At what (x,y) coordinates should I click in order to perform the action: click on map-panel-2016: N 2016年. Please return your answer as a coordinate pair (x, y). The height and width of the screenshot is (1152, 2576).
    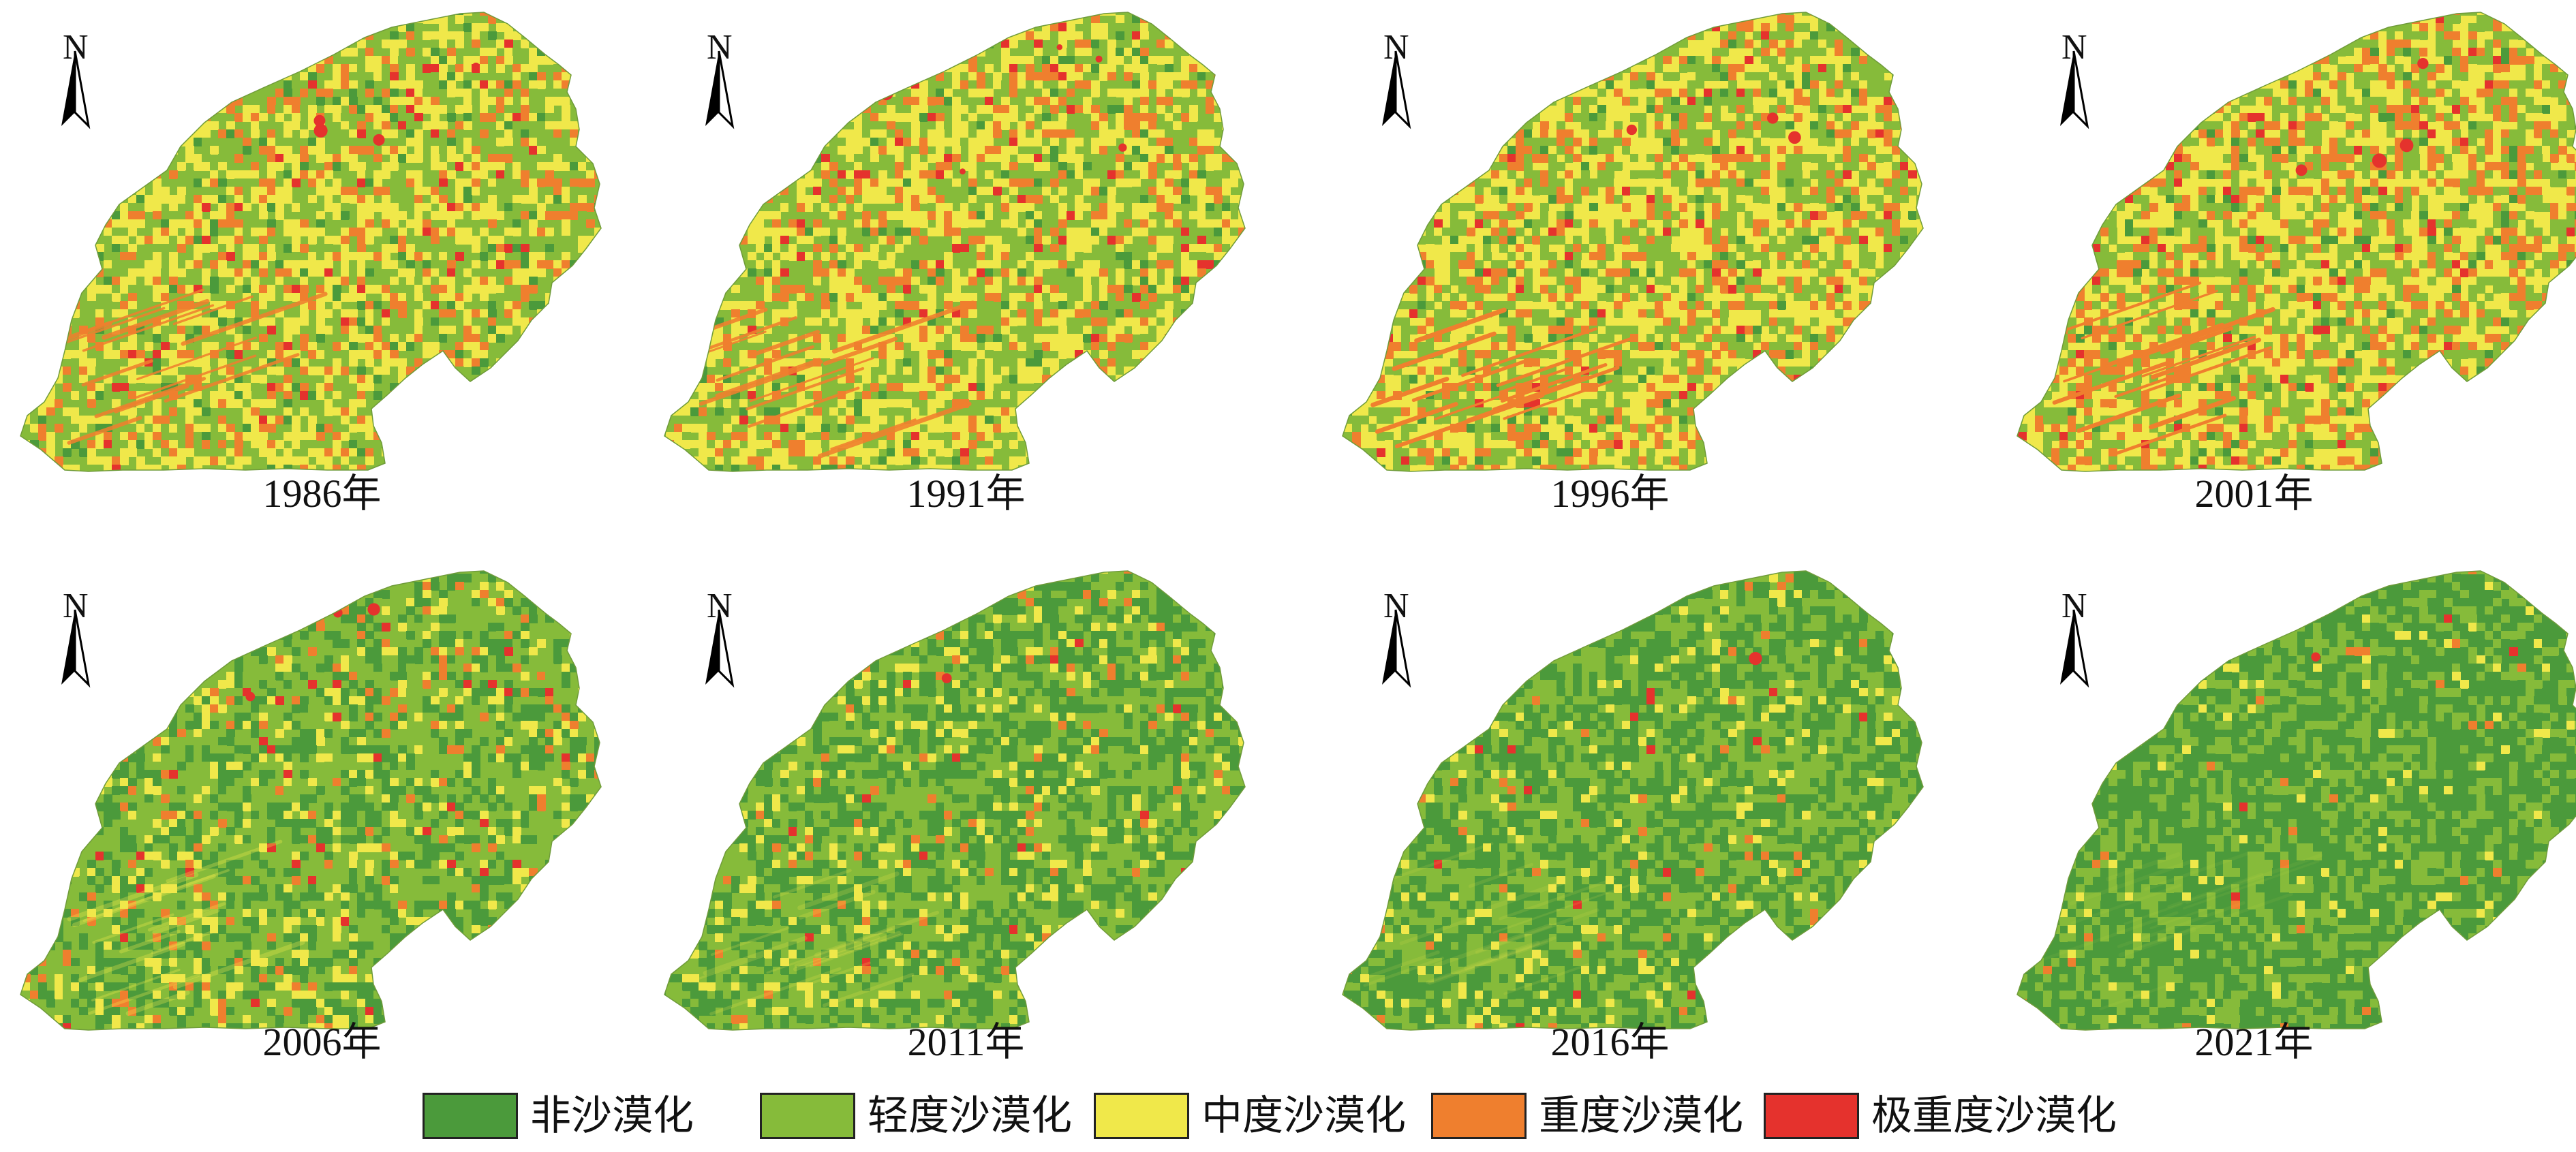
    Looking at the image, I should click on (1610, 821).